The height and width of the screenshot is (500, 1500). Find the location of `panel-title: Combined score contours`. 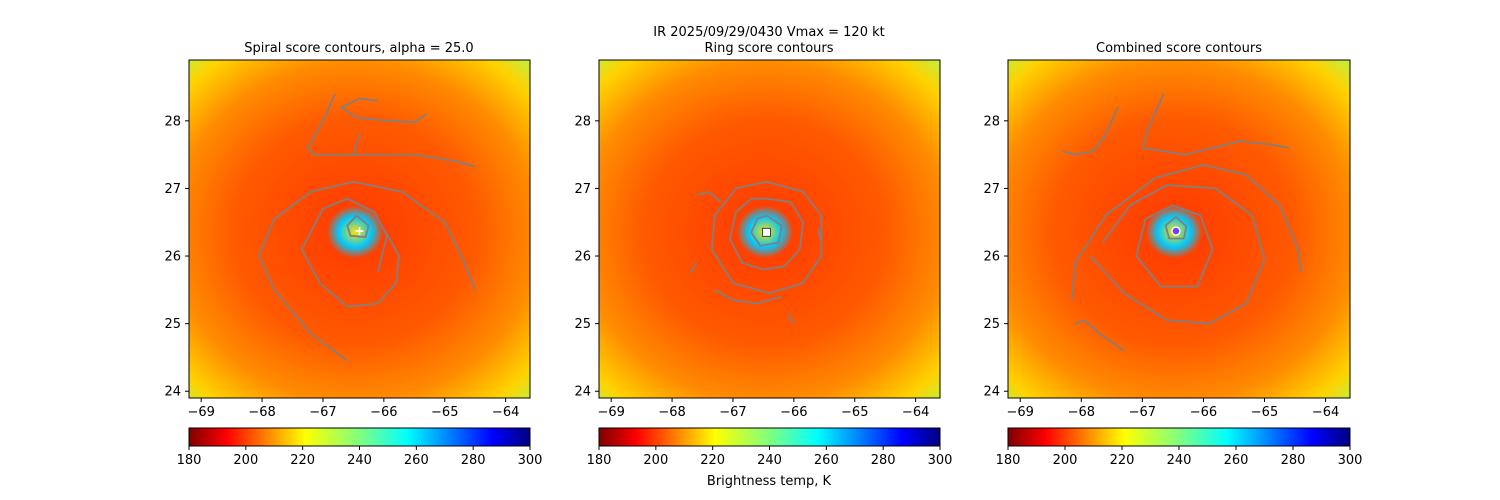

panel-title: Combined score contours is located at coordinates (1179, 48).